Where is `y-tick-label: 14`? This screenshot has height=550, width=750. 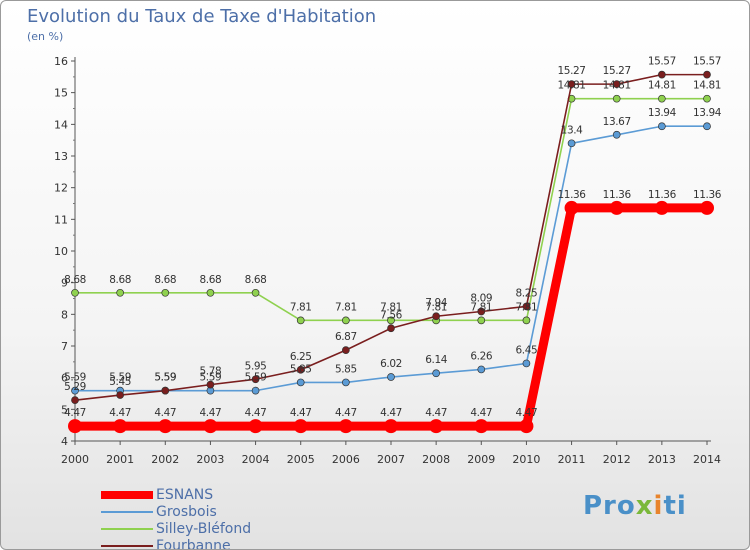
y-tick-label: 14 is located at coordinates (61, 124).